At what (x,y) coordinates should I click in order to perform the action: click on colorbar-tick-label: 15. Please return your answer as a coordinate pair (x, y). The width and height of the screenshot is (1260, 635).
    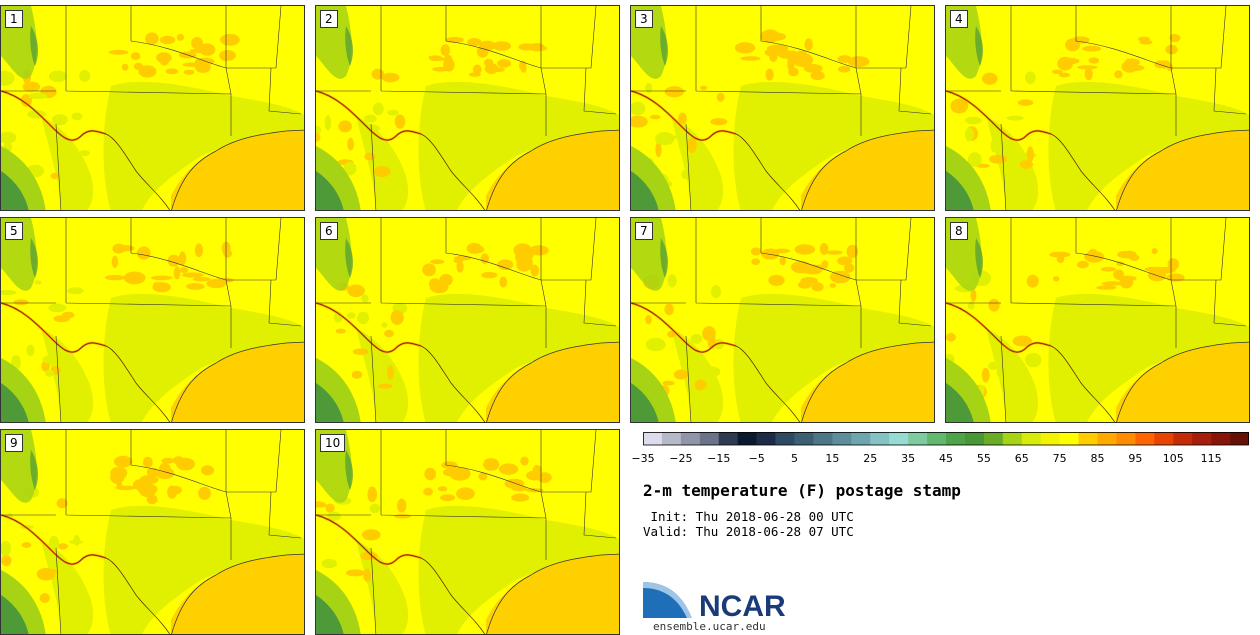
    Looking at the image, I should click on (832, 458).